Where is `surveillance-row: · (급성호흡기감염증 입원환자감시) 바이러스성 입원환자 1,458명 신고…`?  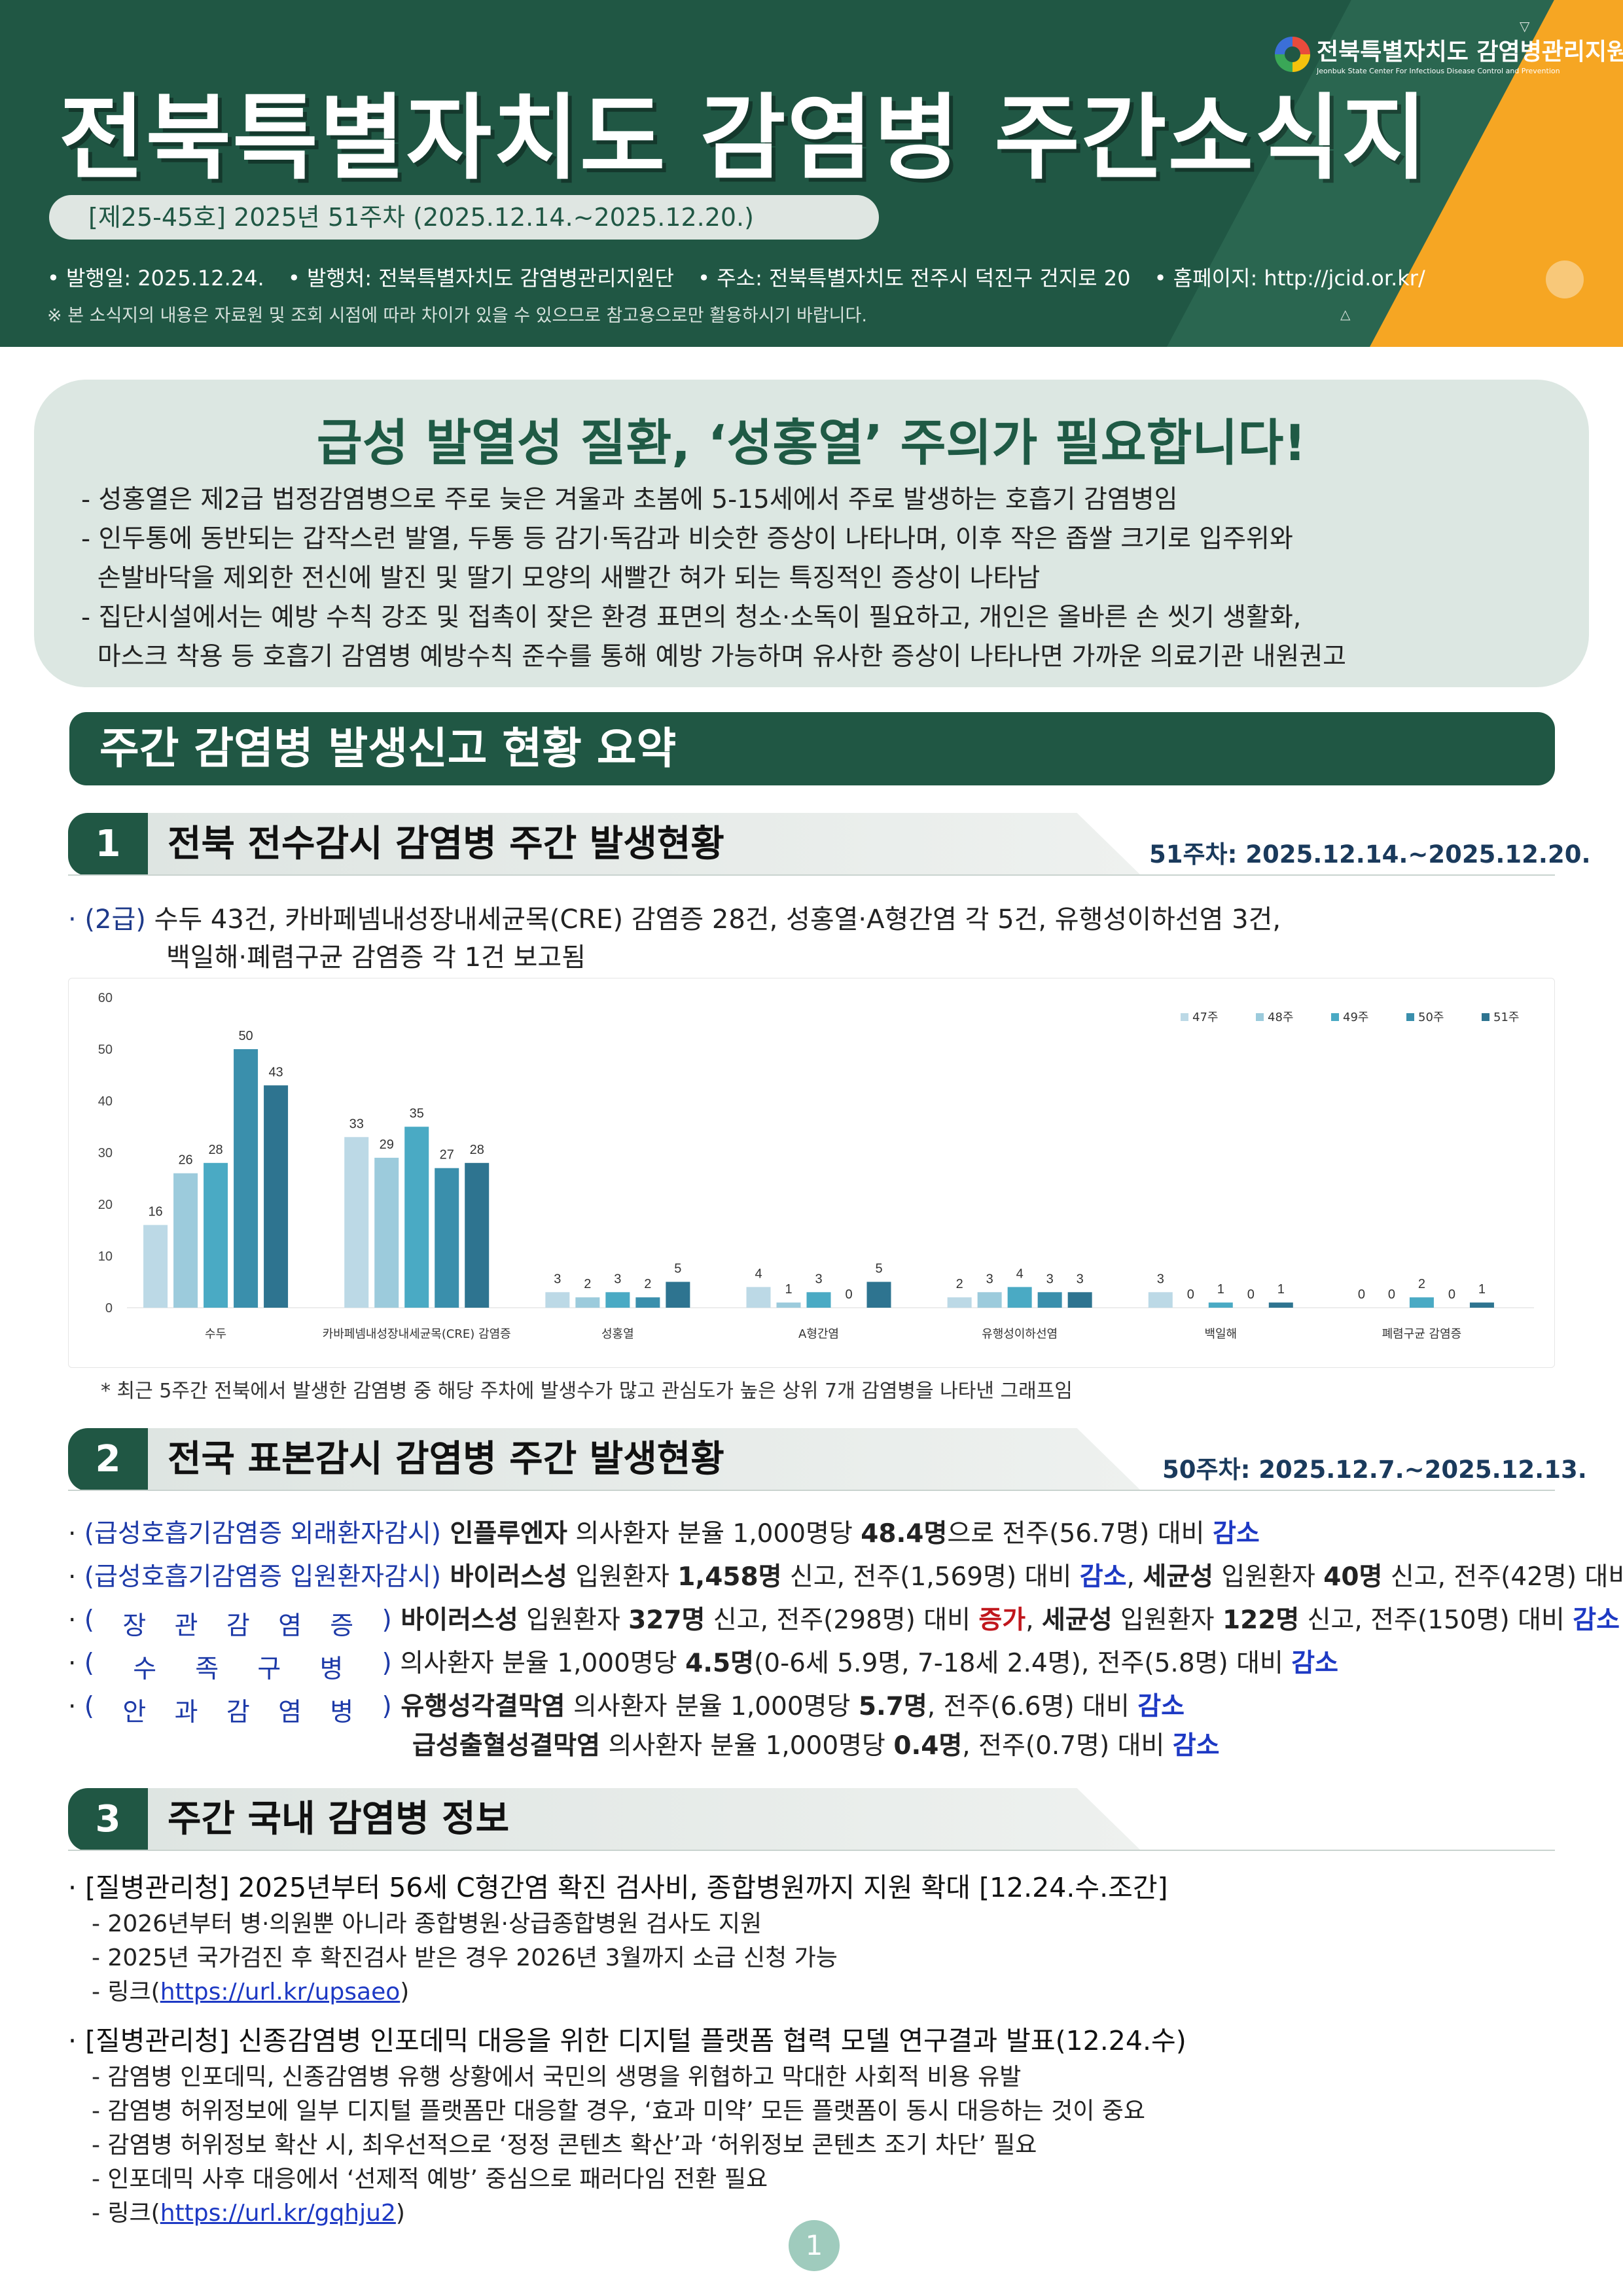
surveillance-row: · (급성호흡기감염증 입원환자감시) 바이러스성 입원환자 1,458명 신고… is located at coordinates (845, 1574).